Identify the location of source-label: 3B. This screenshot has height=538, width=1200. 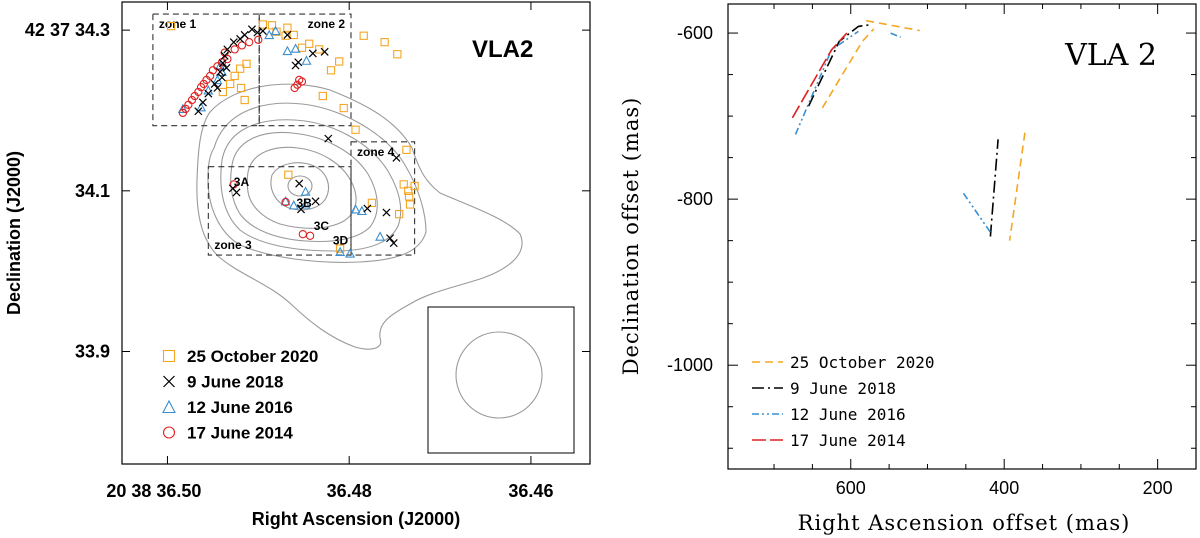
(304, 203).